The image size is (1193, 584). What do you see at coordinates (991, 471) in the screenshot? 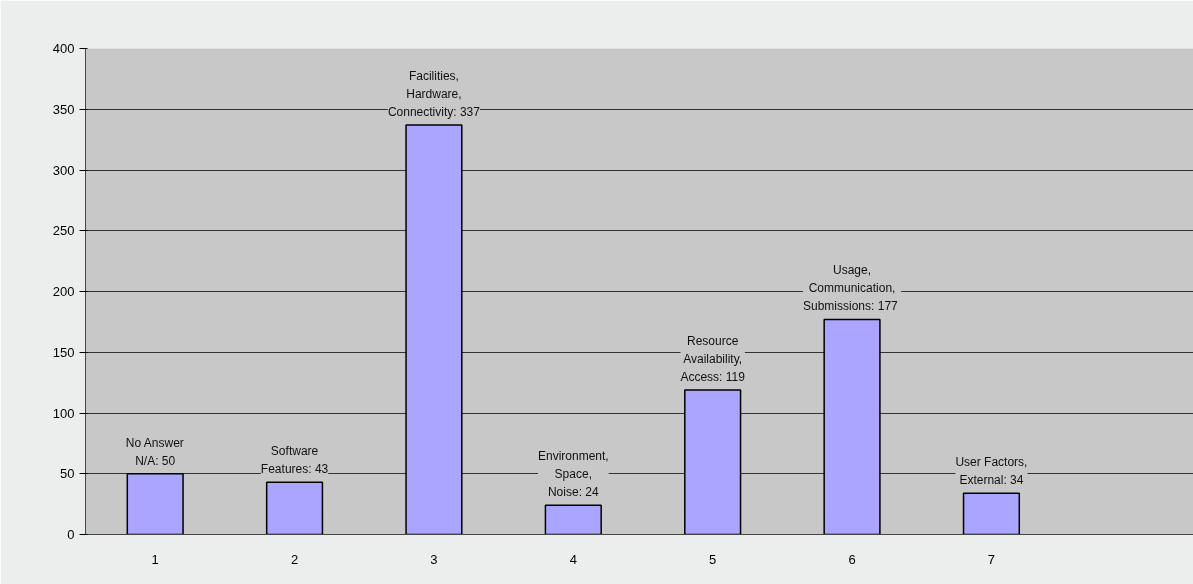
I see `data-label: User Factors, External: 34` at bounding box center [991, 471].